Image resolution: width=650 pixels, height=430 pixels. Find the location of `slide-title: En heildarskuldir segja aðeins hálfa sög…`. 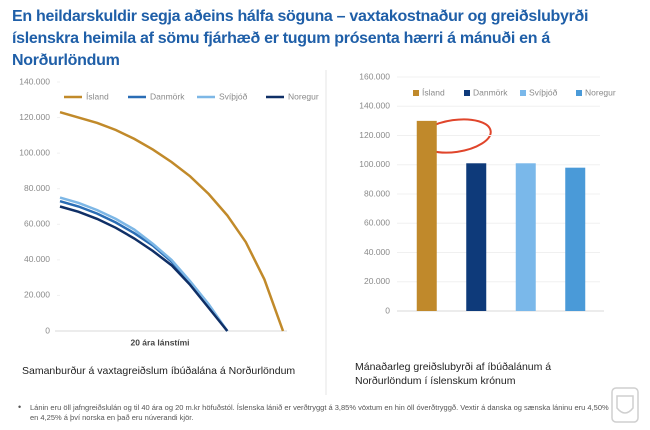

slide-title: En heildarskuldir segja aðeins hálfa sög… is located at coordinates (300, 38).